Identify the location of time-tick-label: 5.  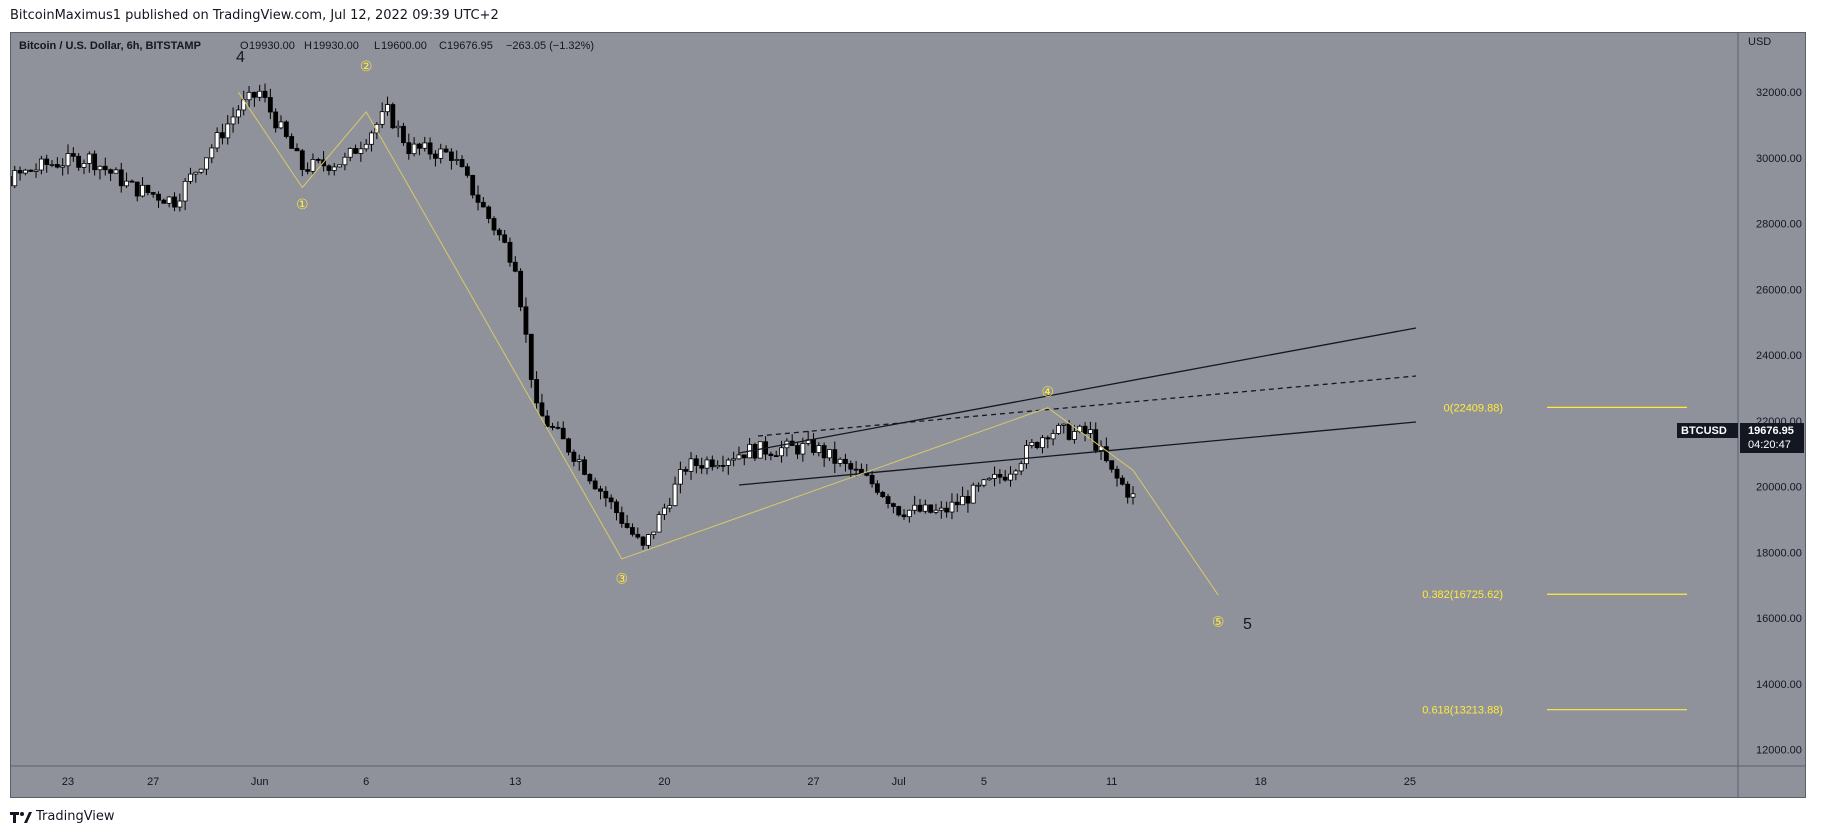
(984, 782).